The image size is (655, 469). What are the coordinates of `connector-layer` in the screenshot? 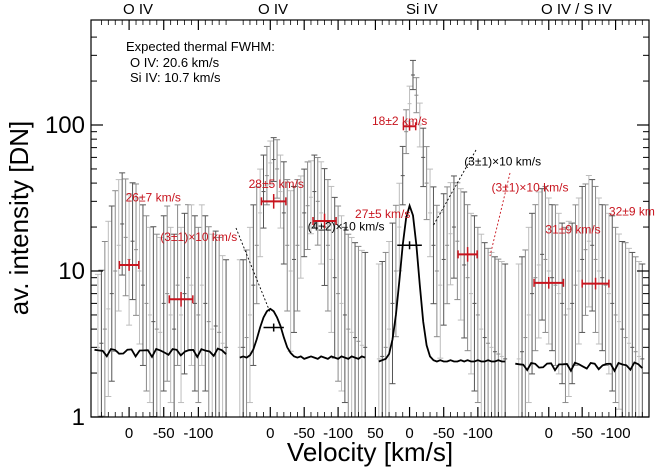 It's located at (373, 231).